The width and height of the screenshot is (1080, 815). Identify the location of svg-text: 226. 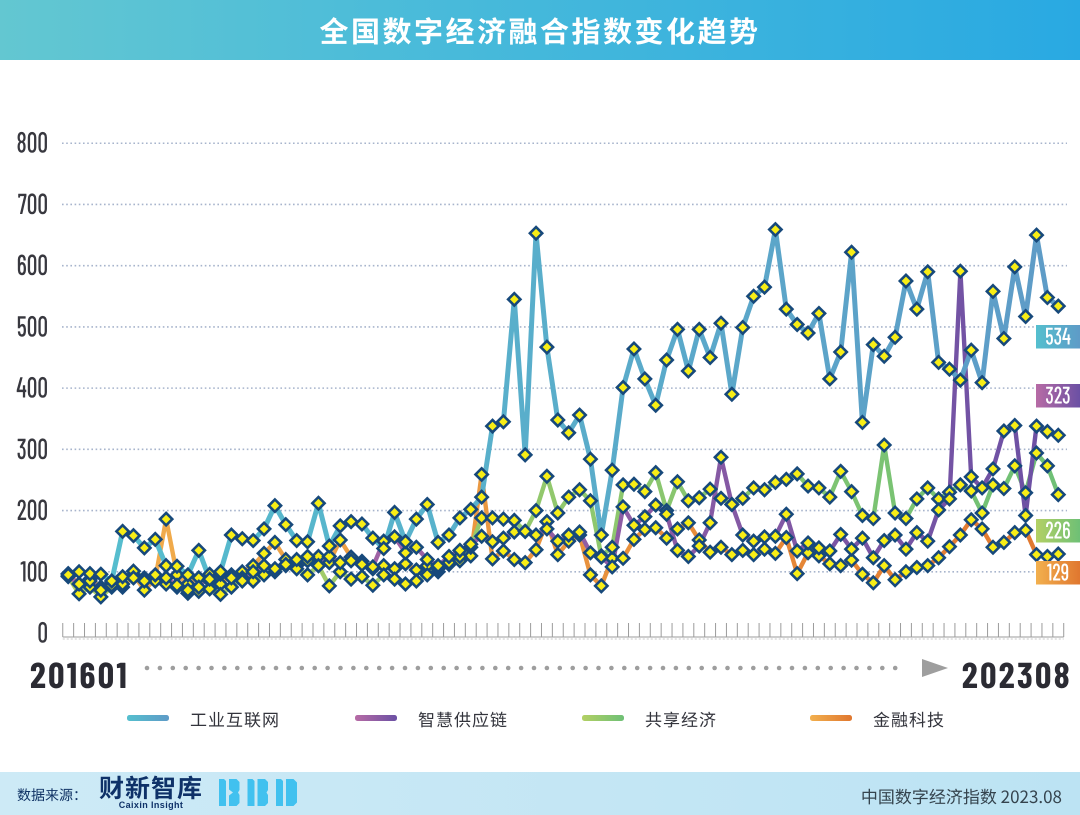
(1057, 530).